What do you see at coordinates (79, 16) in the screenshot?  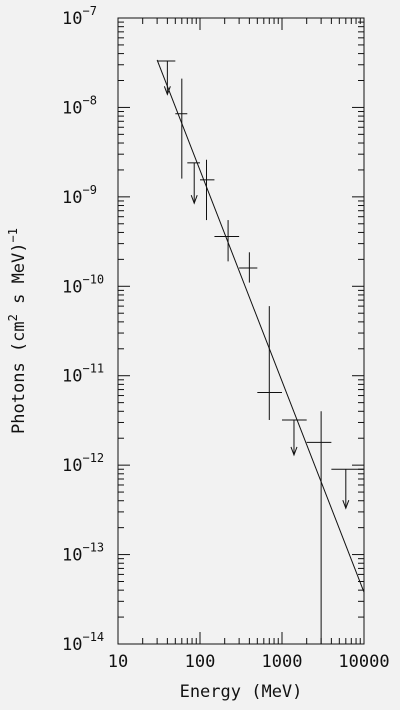 I see `y-tick-label: 10⁻⁷` at bounding box center [79, 16].